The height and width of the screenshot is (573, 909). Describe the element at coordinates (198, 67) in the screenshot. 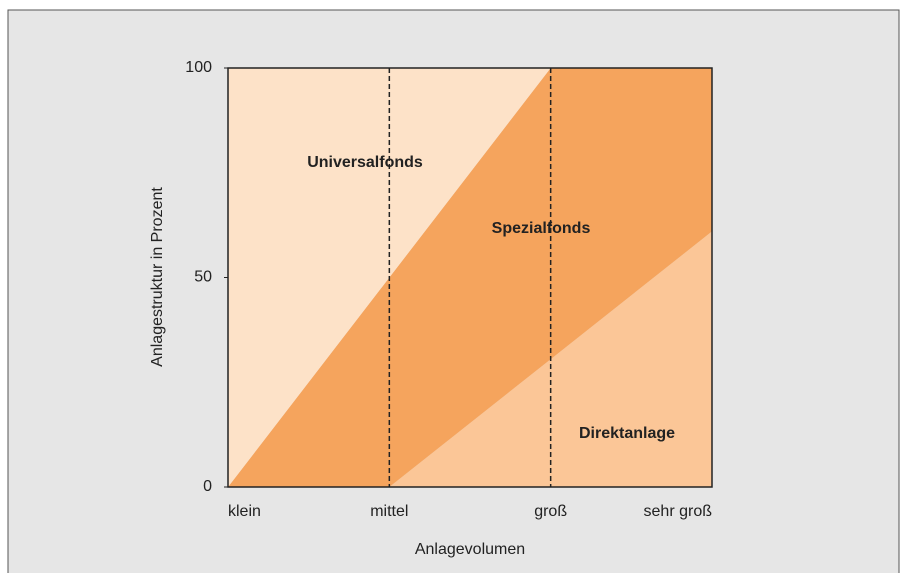

I see `y-tick-label: 100` at that location.